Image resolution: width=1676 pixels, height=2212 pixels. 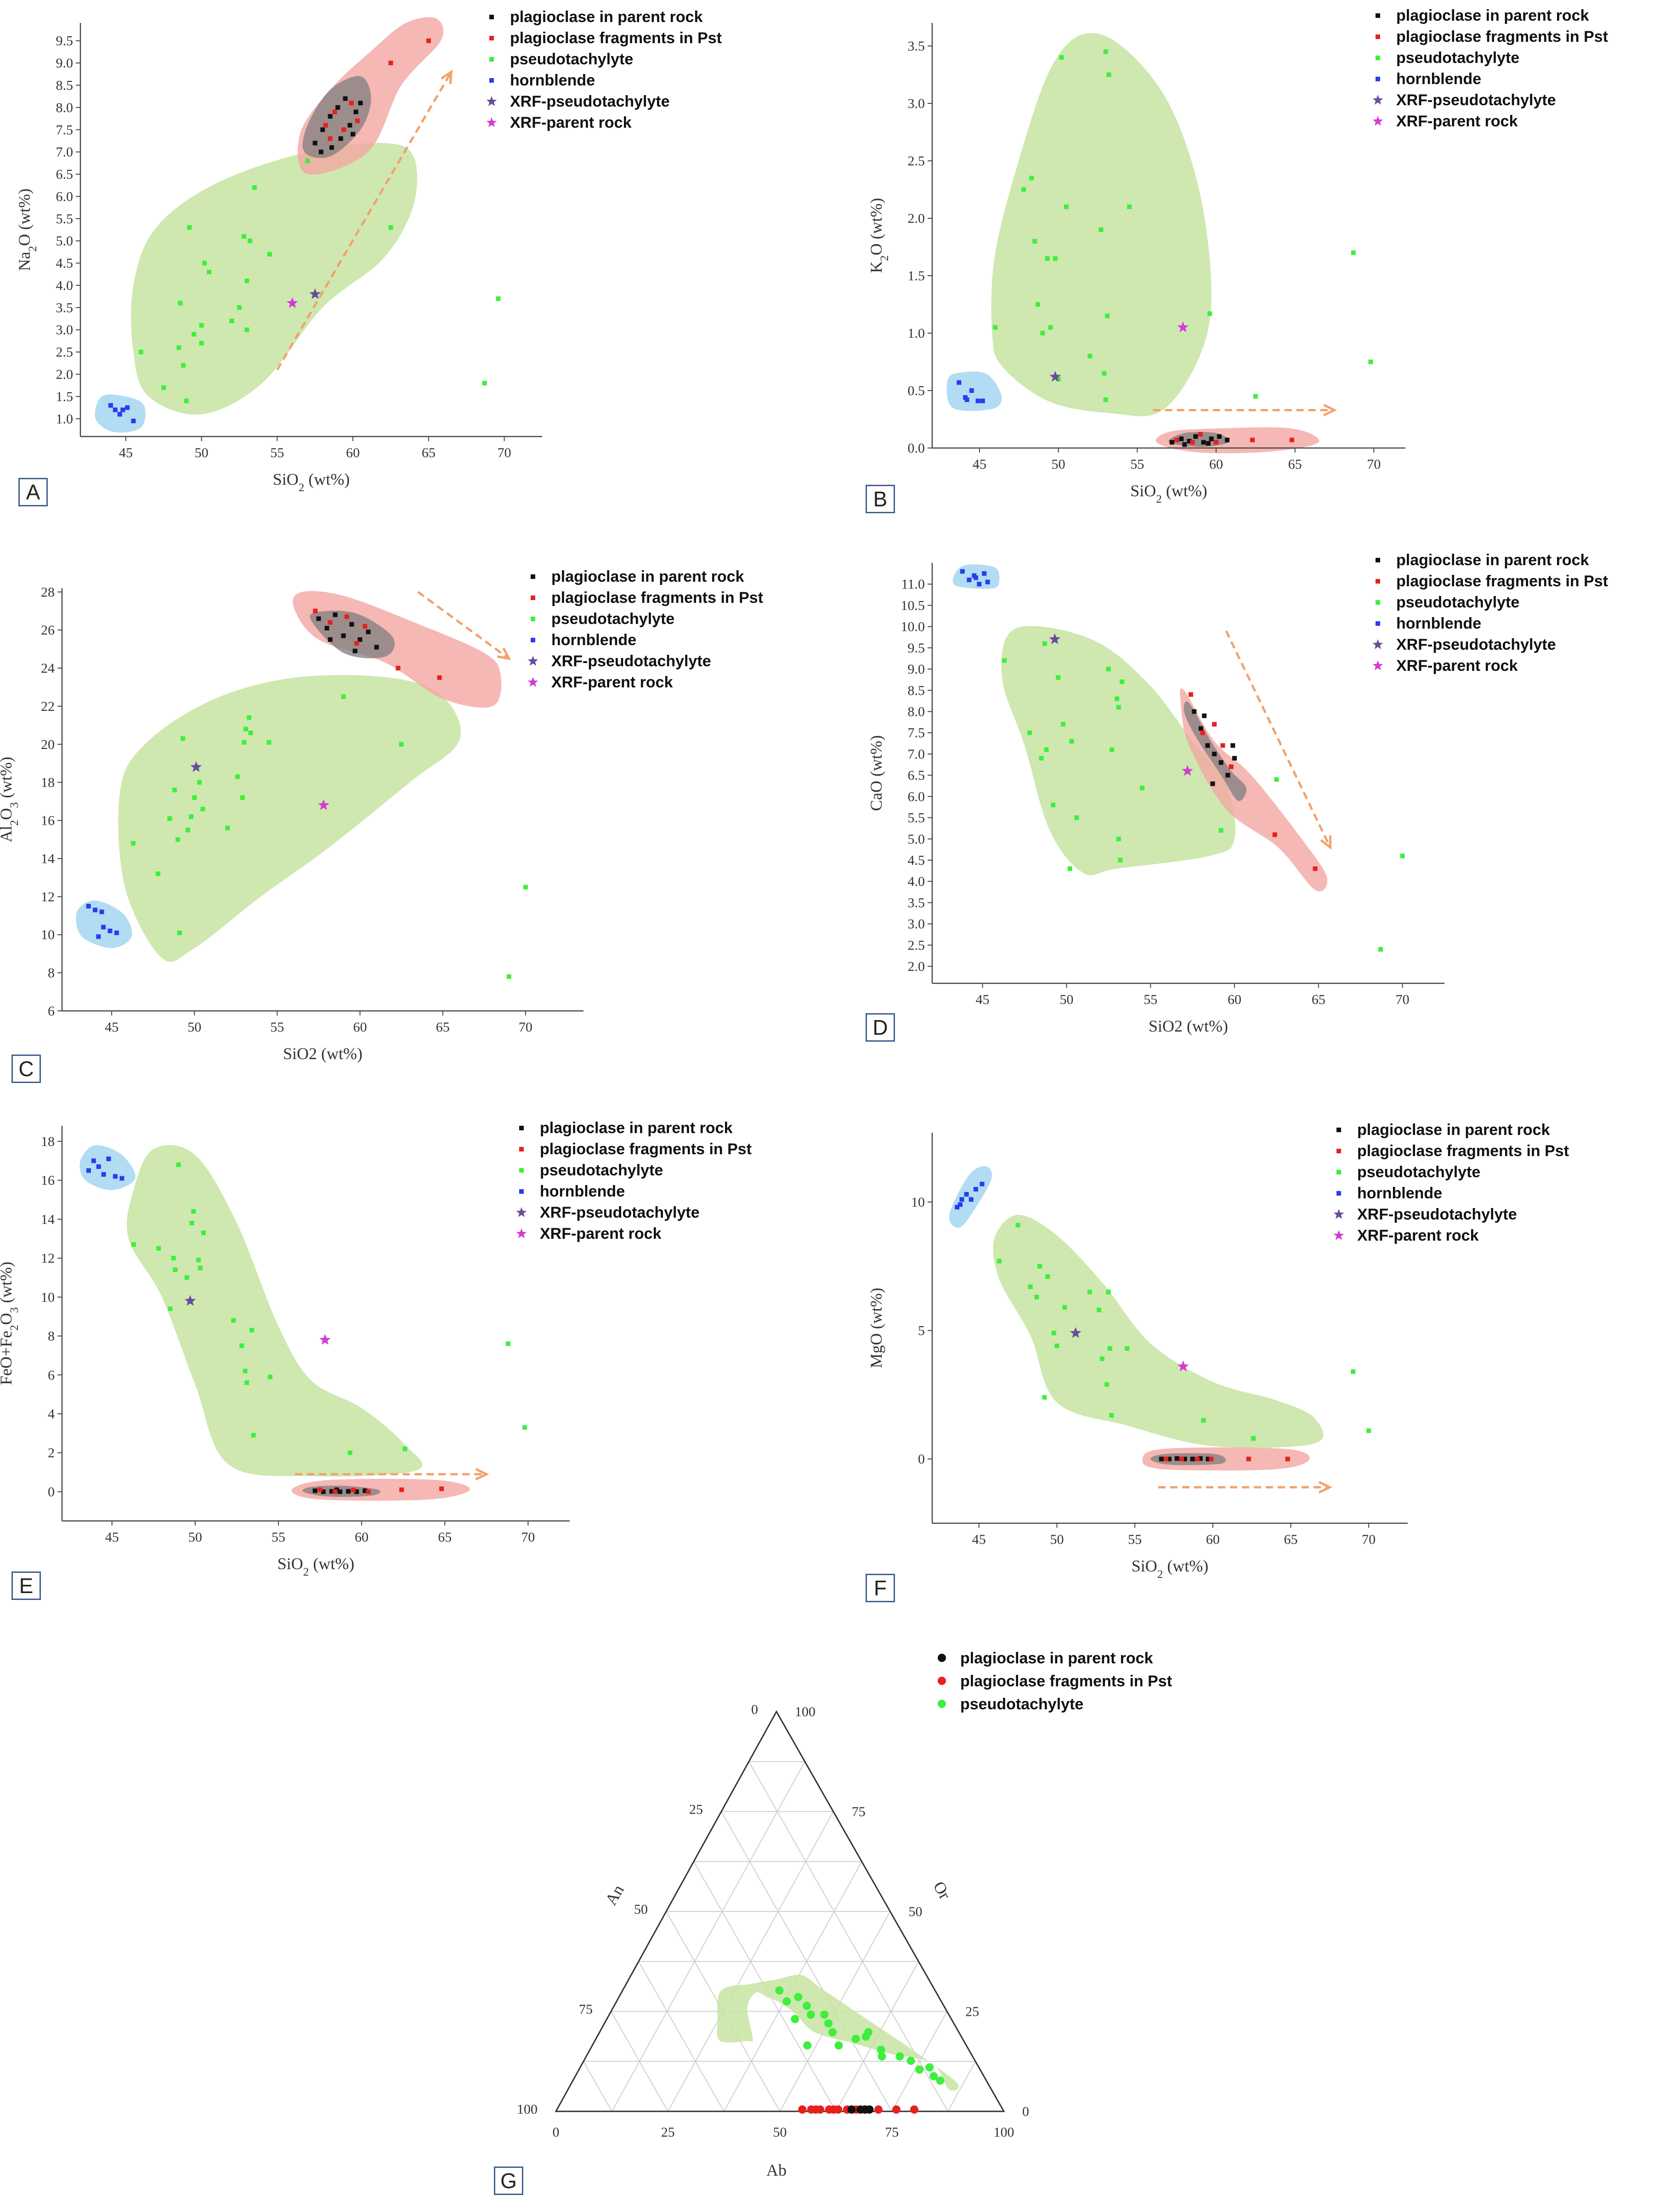 I want to click on y-tick-label: 9.0, so click(x=65, y=63).